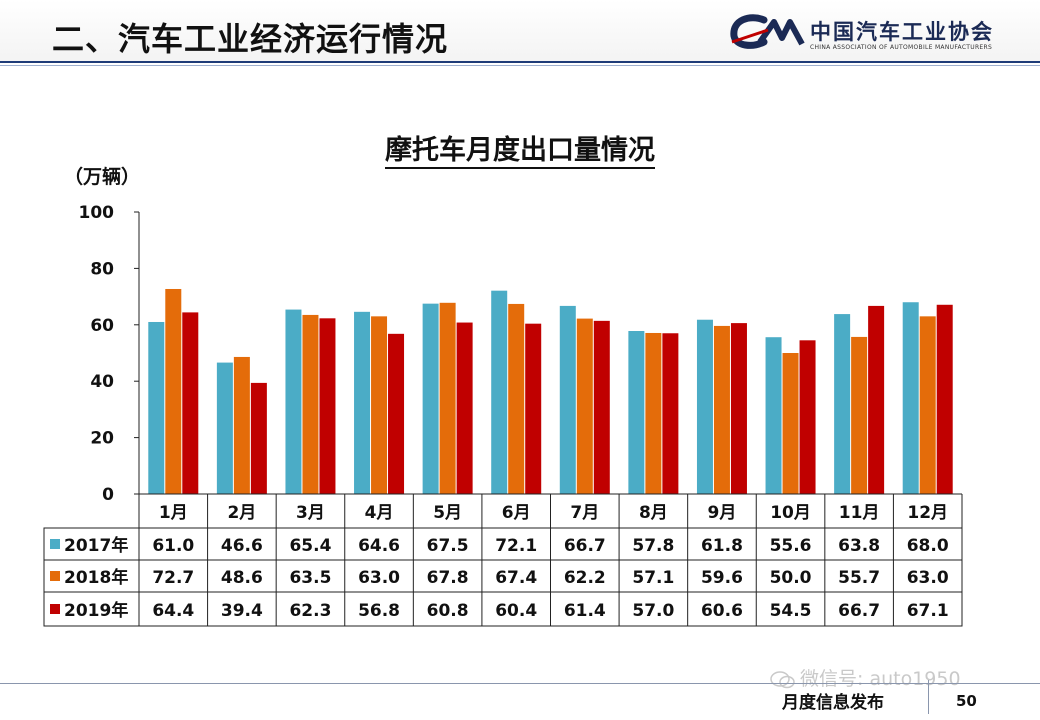  What do you see at coordinates (108, 495) in the screenshot?
I see `y-tick-label: 0` at bounding box center [108, 495].